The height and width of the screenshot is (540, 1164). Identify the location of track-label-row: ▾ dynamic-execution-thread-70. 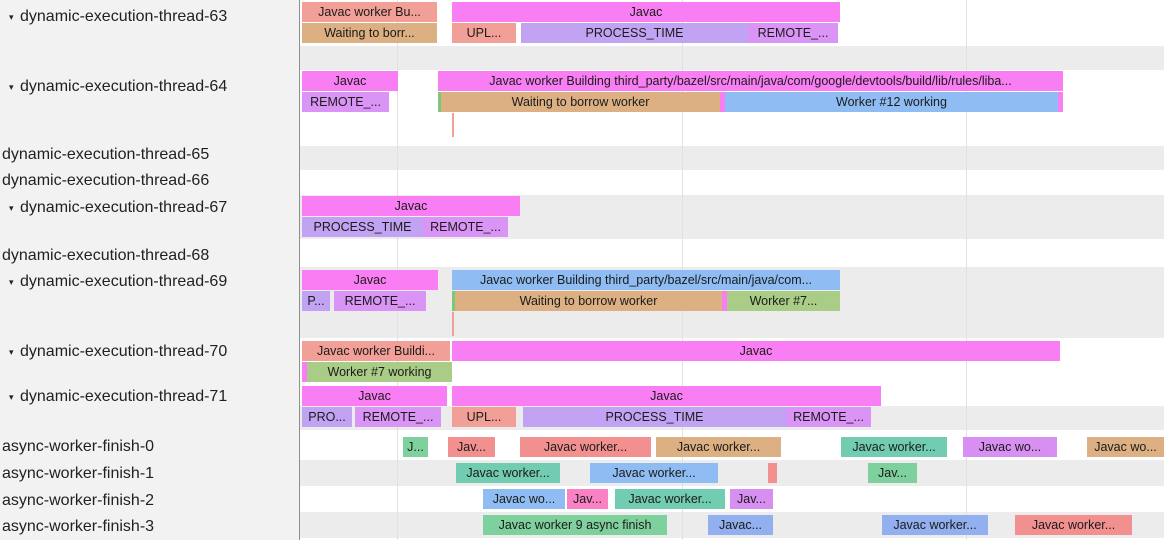
(113, 352).